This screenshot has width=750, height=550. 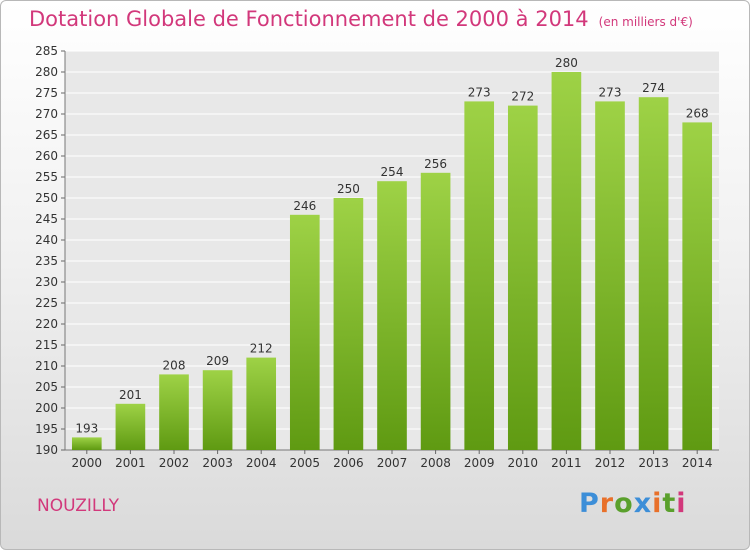 What do you see at coordinates (523, 463) in the screenshot?
I see `x-tick-label: 2010` at bounding box center [523, 463].